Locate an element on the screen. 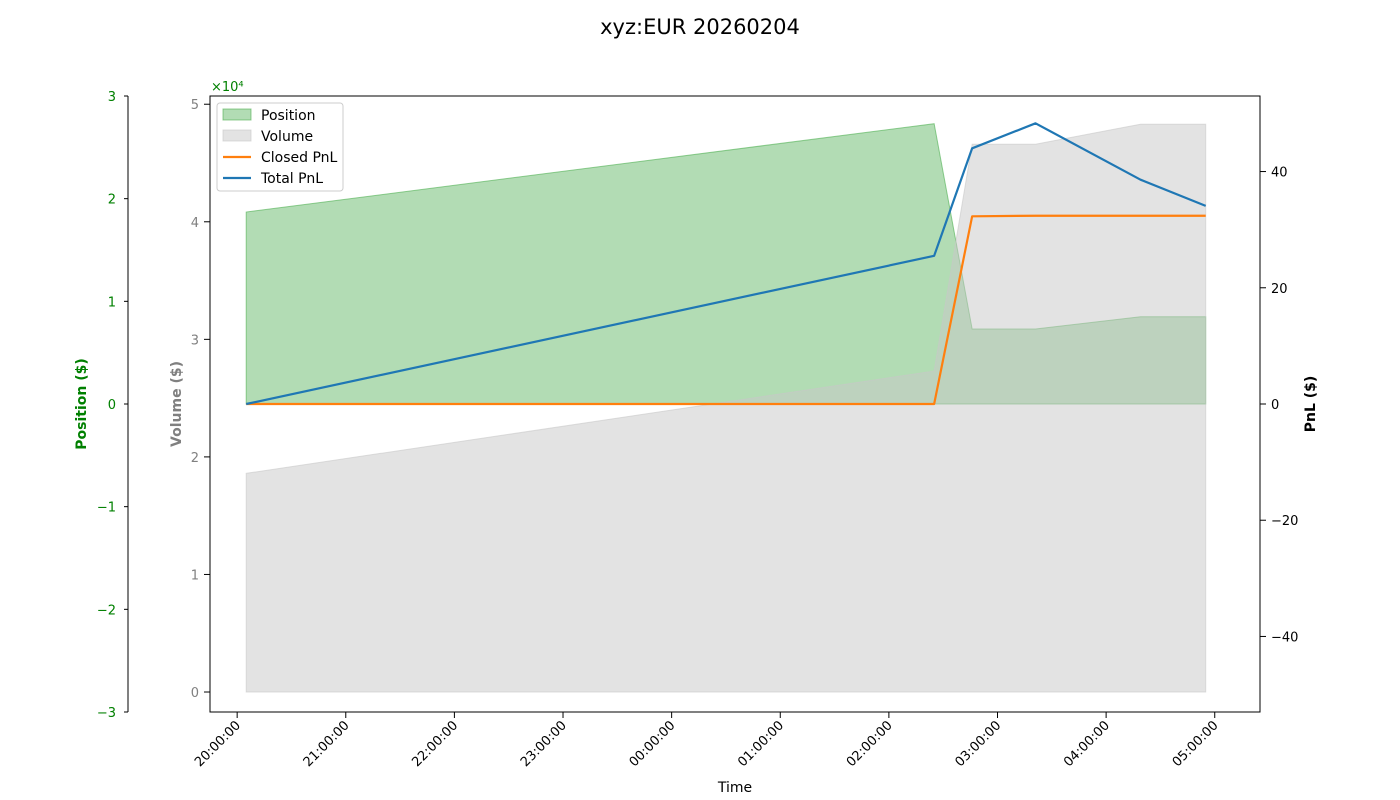 The height and width of the screenshot is (800, 1400). position-axis: 3 2 1 0 −1 −2 −3 is located at coordinates (113, 405).